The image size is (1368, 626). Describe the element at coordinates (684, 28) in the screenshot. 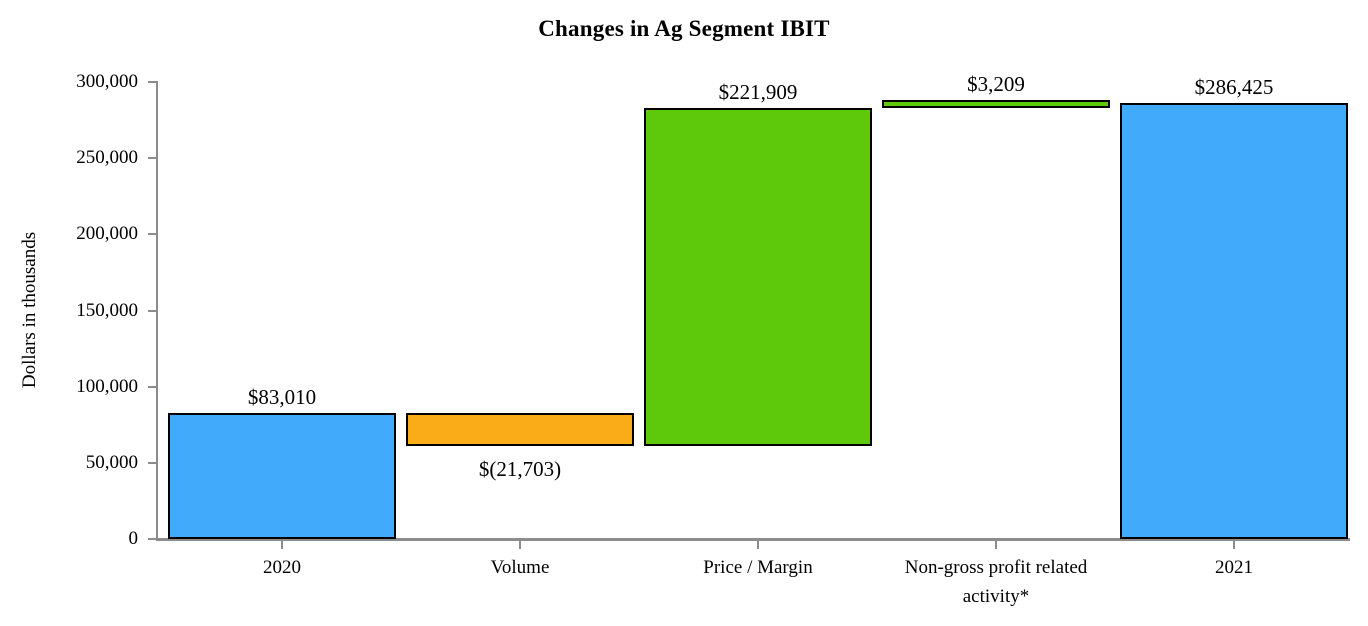

I see `chart-title: Changes in Ag Segment IBIT` at that location.